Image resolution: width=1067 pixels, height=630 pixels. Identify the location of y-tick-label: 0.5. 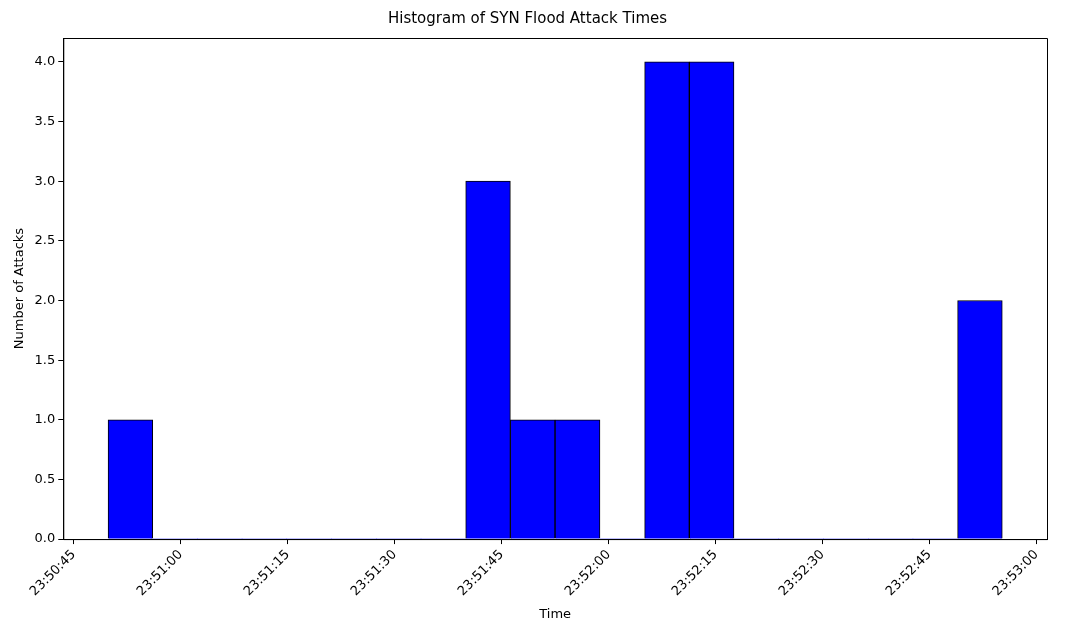
(45, 478).